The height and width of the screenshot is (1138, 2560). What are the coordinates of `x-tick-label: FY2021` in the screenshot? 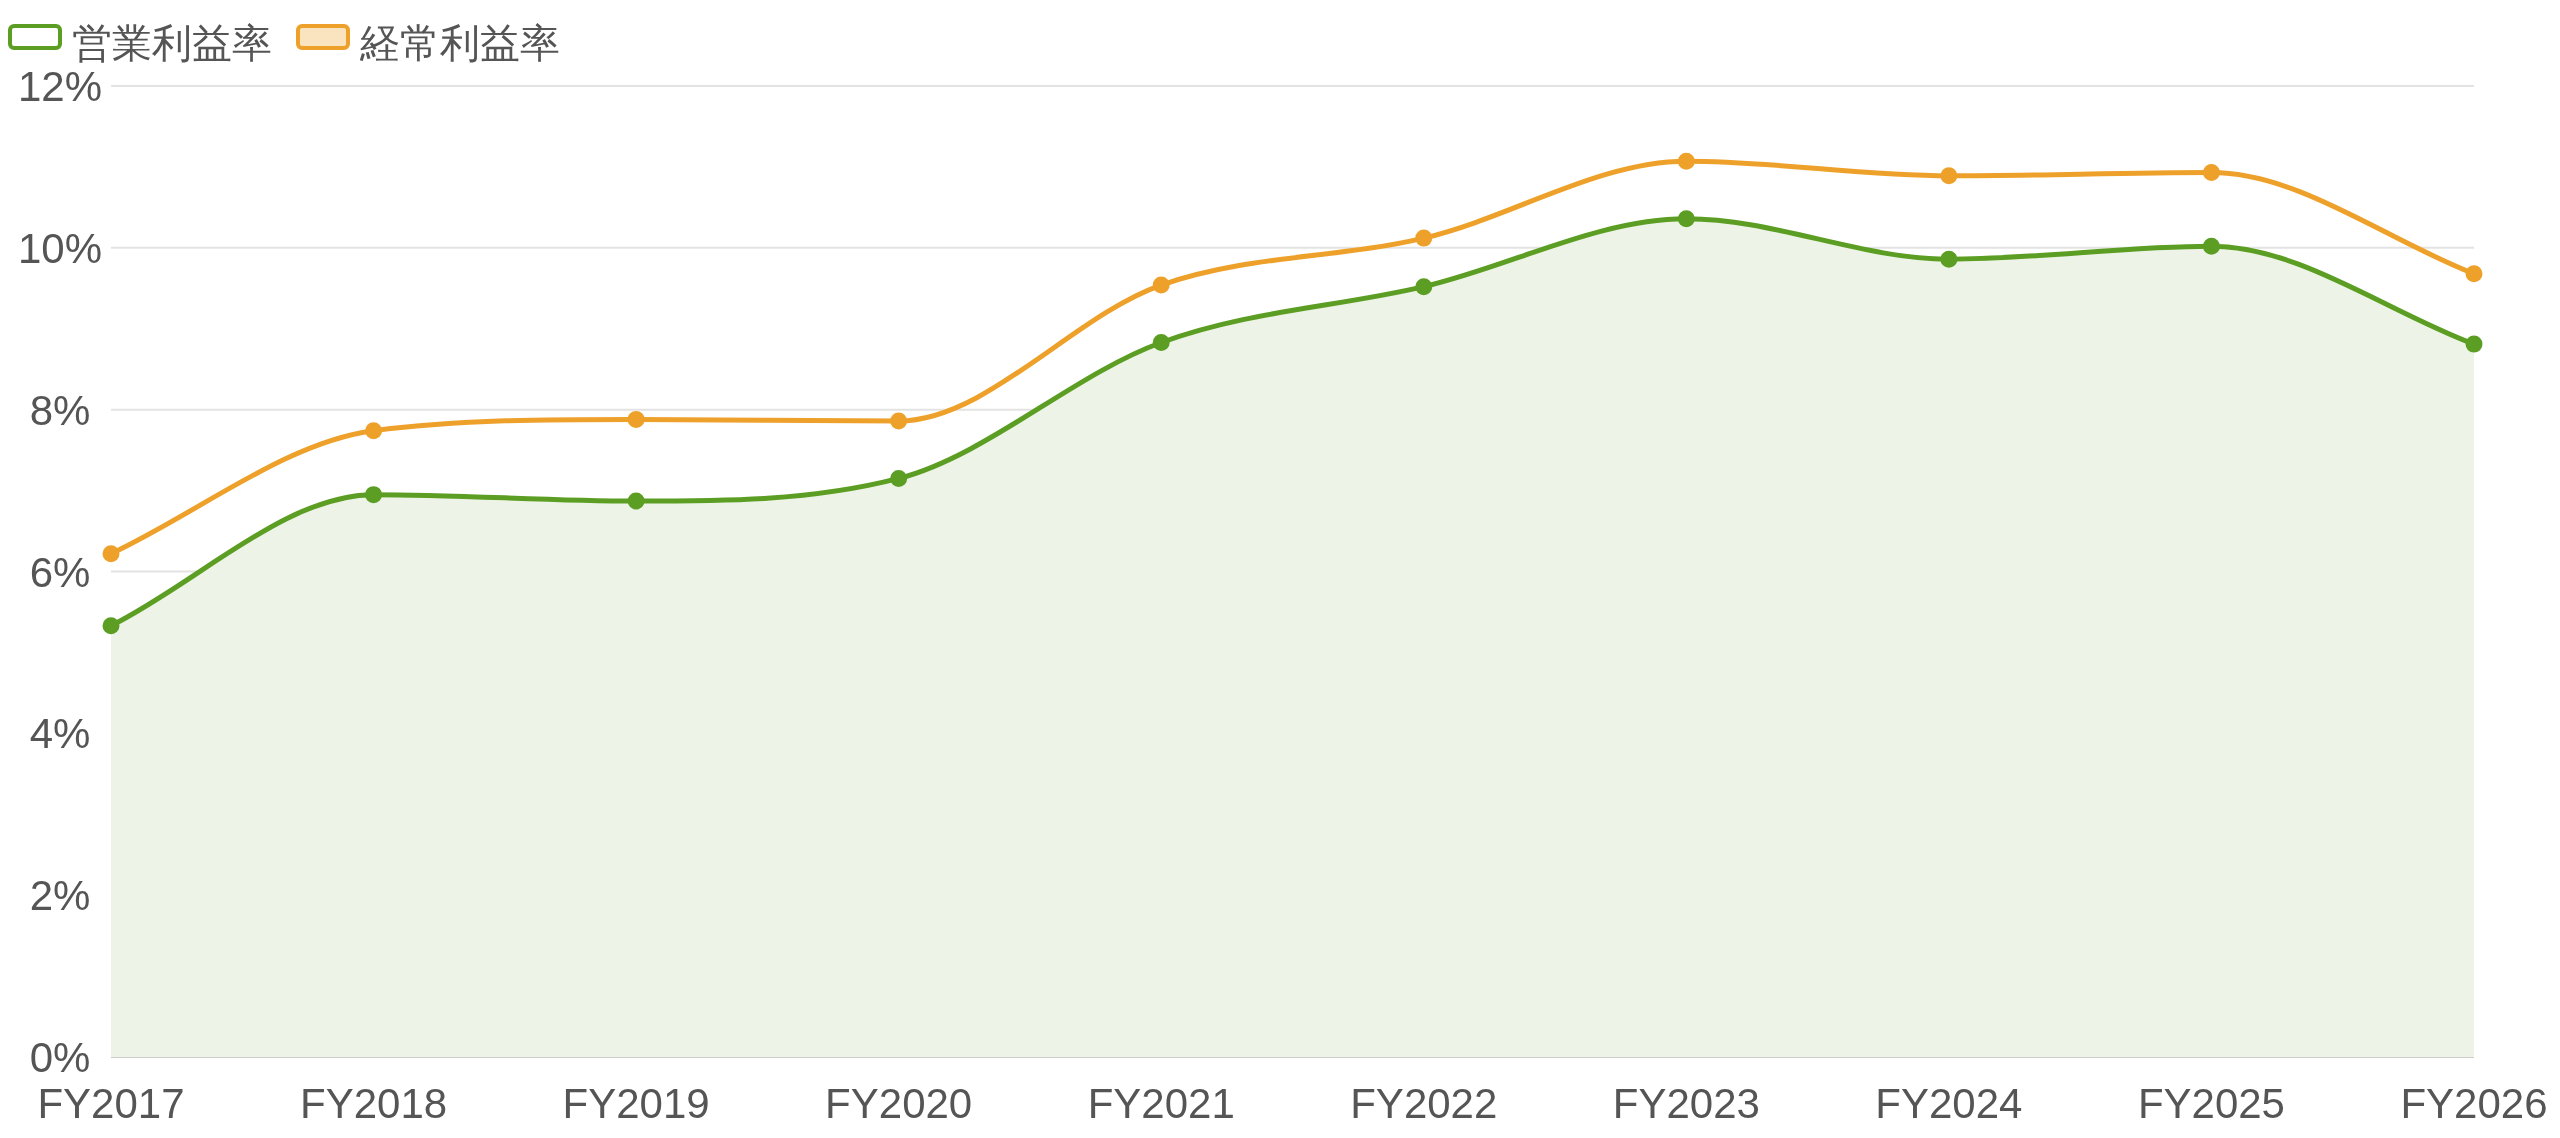 It's located at (1161, 1103).